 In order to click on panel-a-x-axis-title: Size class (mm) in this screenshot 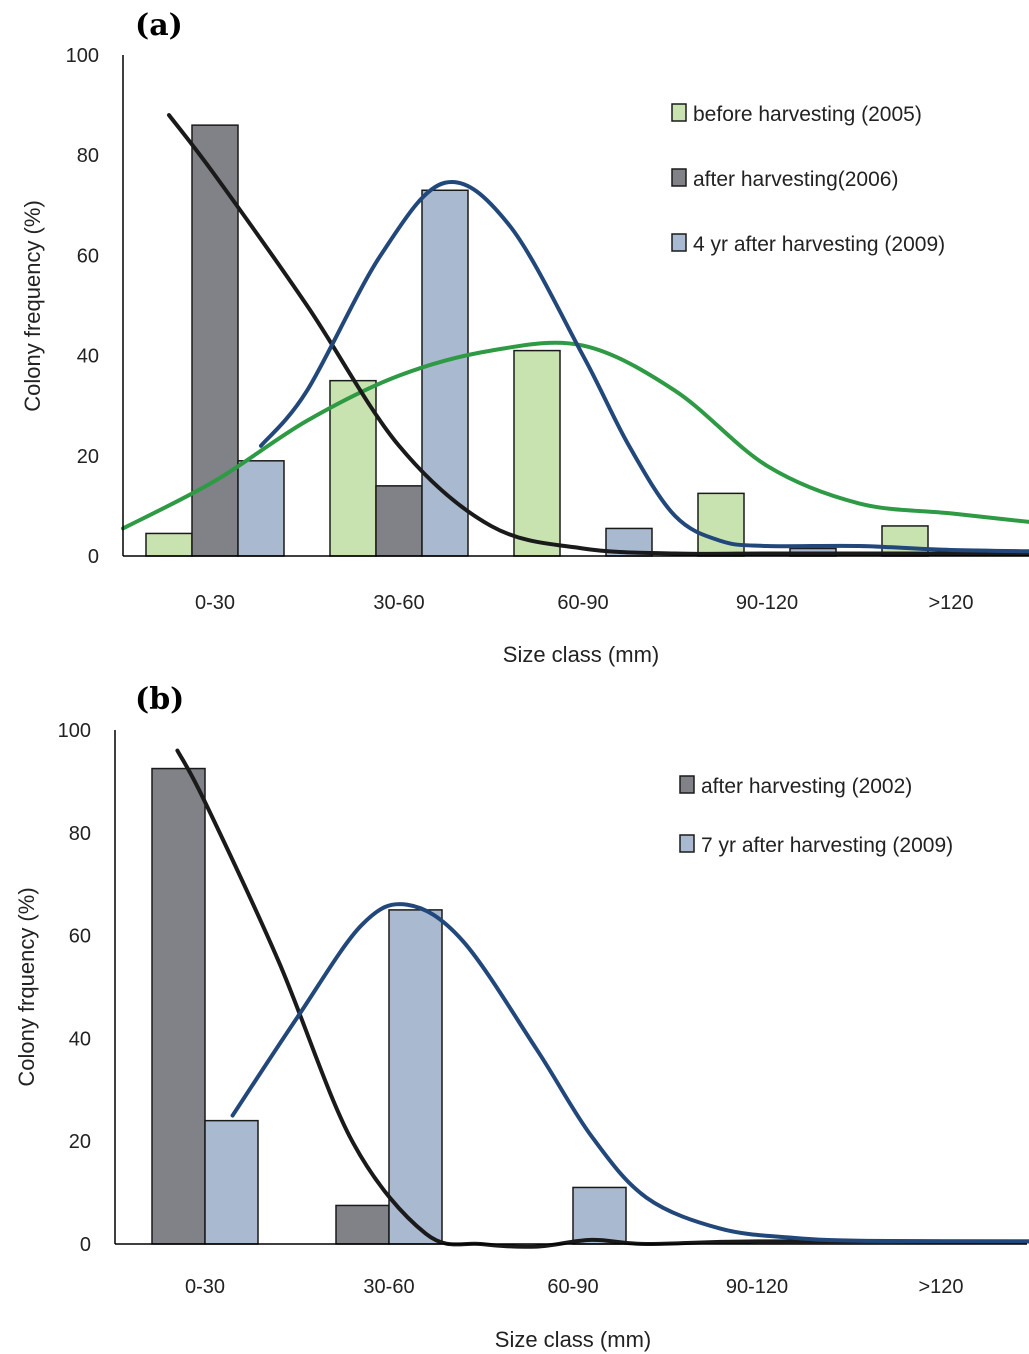, I will do `click(581, 654)`.